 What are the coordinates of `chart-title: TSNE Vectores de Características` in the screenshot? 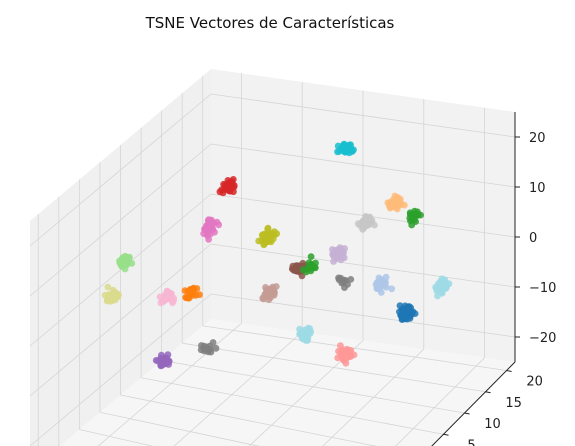 It's located at (270, 23).